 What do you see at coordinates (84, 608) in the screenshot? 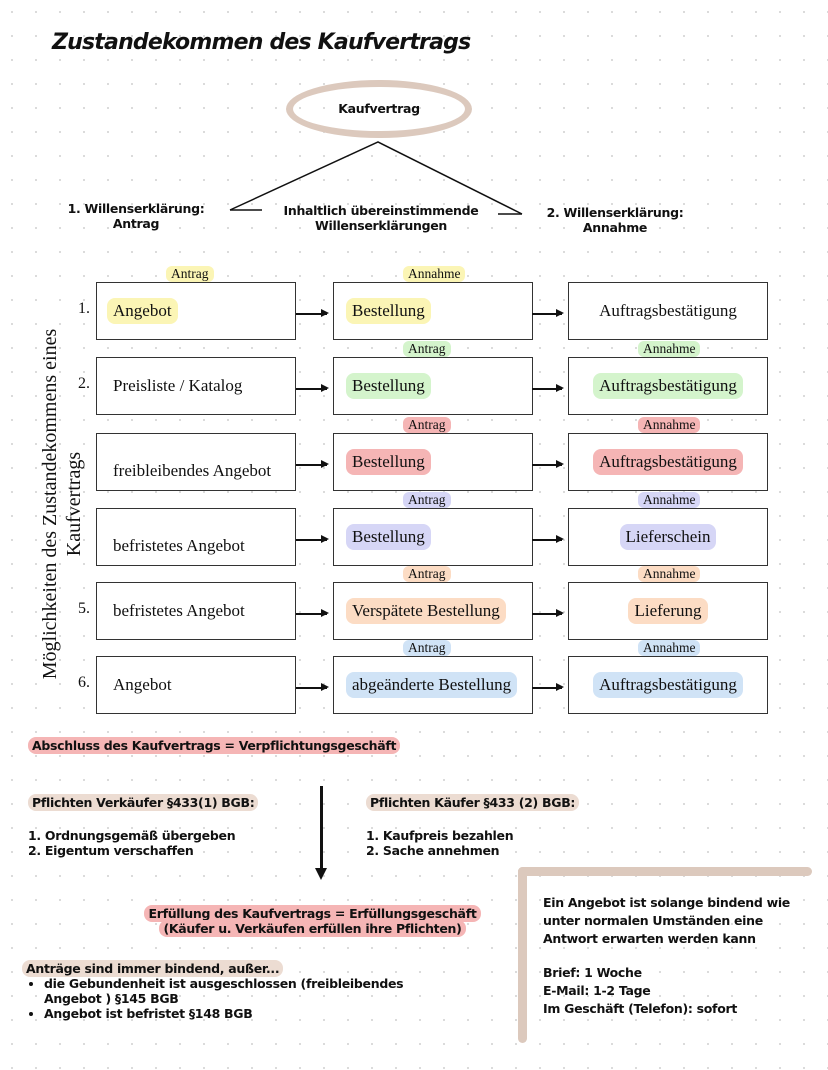
I see `row-number: 5.` at bounding box center [84, 608].